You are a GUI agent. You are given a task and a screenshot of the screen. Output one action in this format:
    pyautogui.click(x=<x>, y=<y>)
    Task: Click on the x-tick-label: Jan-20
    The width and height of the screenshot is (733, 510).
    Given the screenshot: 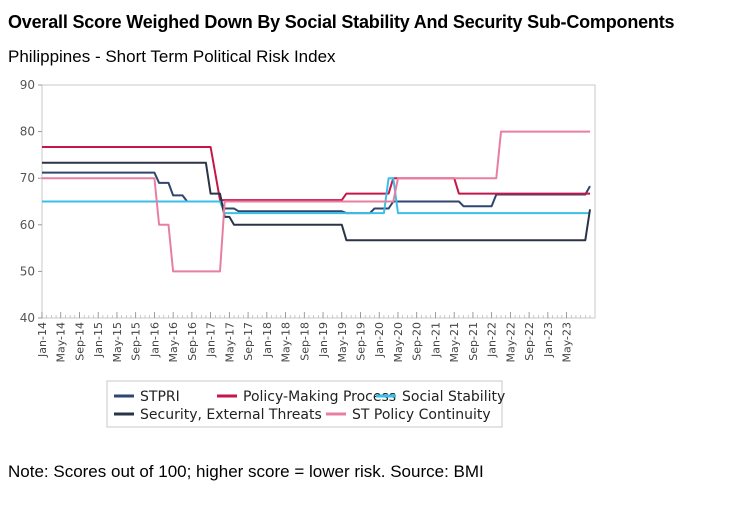 What is the action you would take?
    pyautogui.click(x=379, y=340)
    